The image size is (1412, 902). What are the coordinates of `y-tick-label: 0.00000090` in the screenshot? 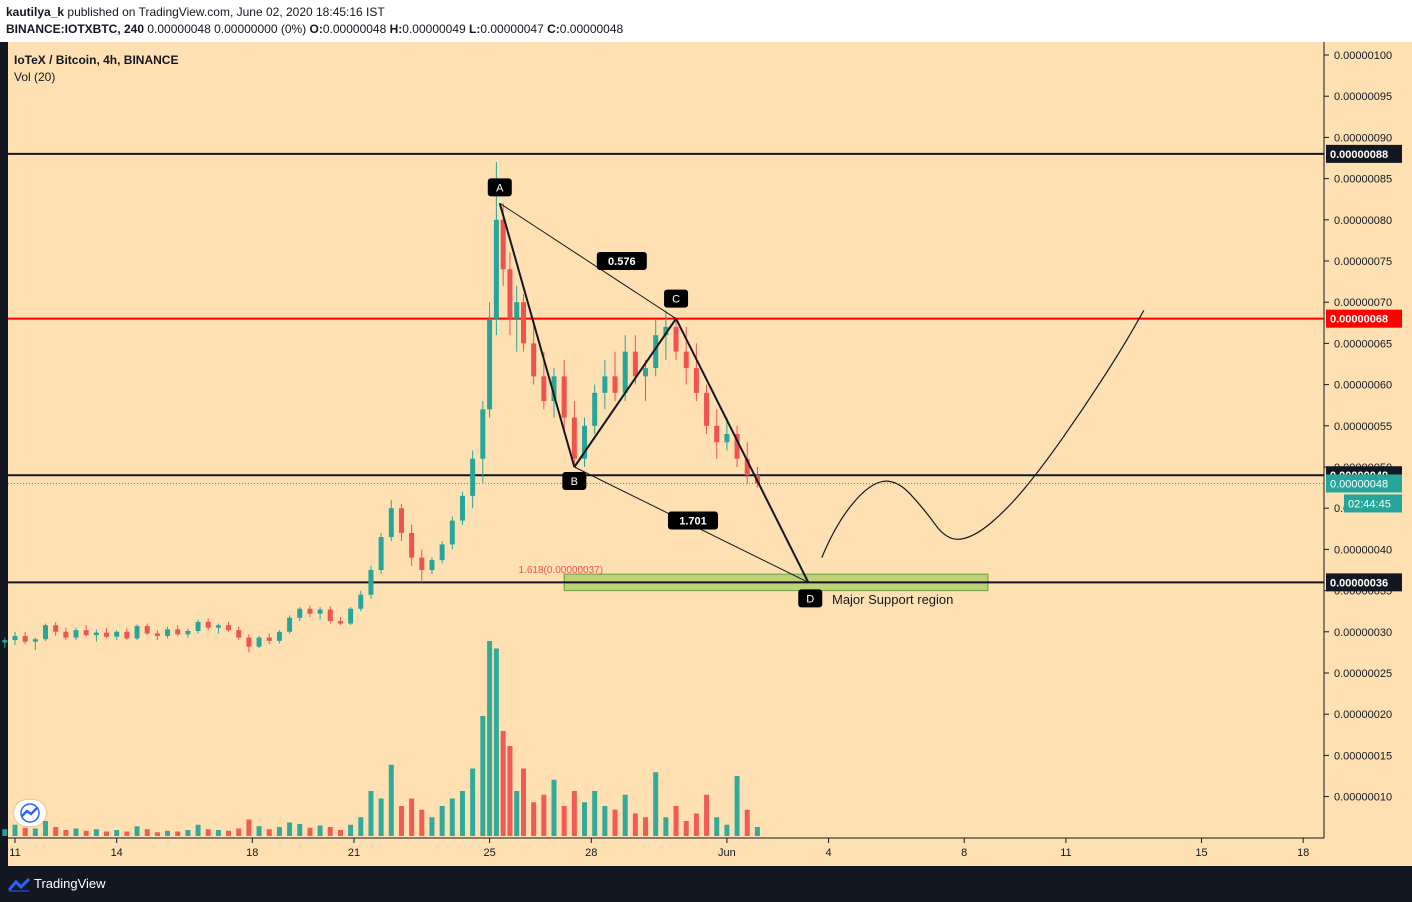 It's located at (1363, 138).